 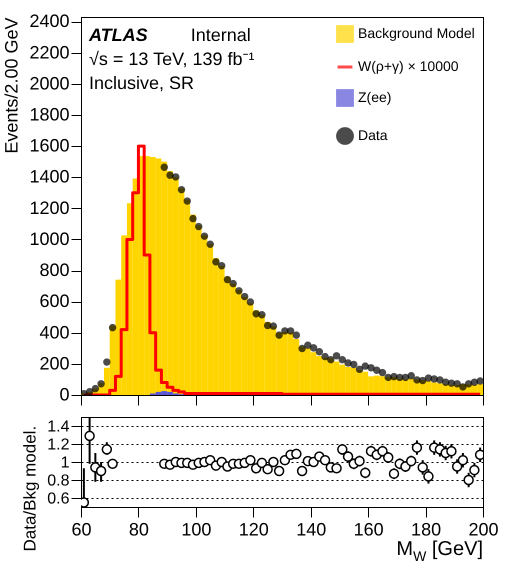 I want to click on y-axis-title: Events/2.00 GeV, so click(x=11, y=86).